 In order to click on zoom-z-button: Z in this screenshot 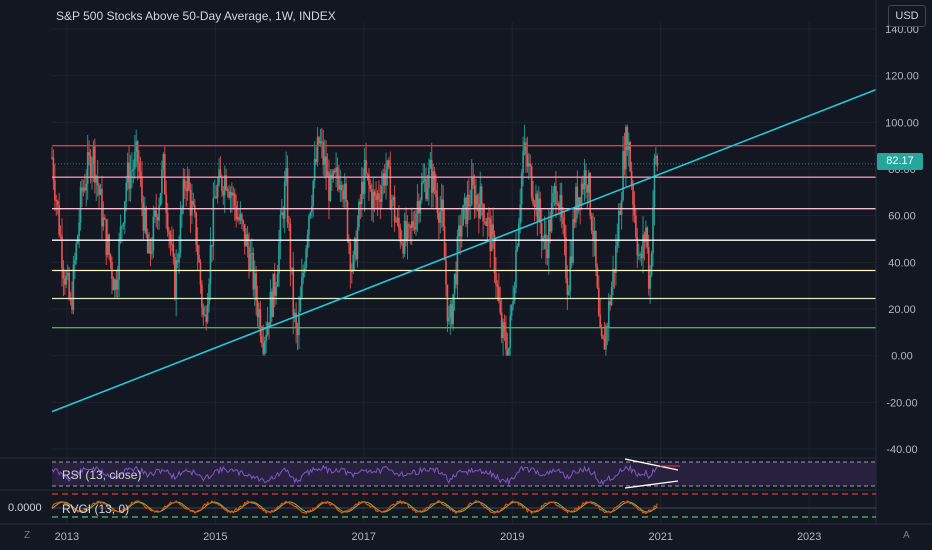, I will do `click(27, 535)`.